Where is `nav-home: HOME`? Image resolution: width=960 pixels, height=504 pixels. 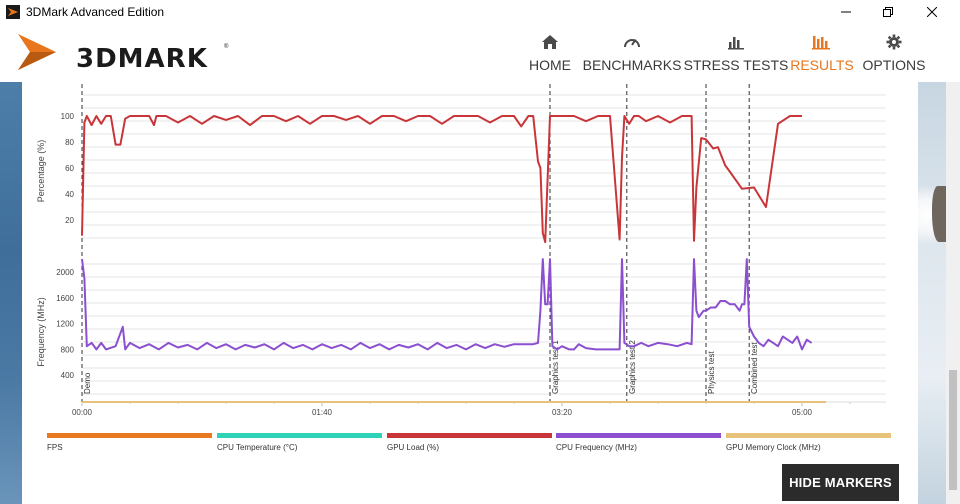 nav-home: HOME is located at coordinates (550, 53).